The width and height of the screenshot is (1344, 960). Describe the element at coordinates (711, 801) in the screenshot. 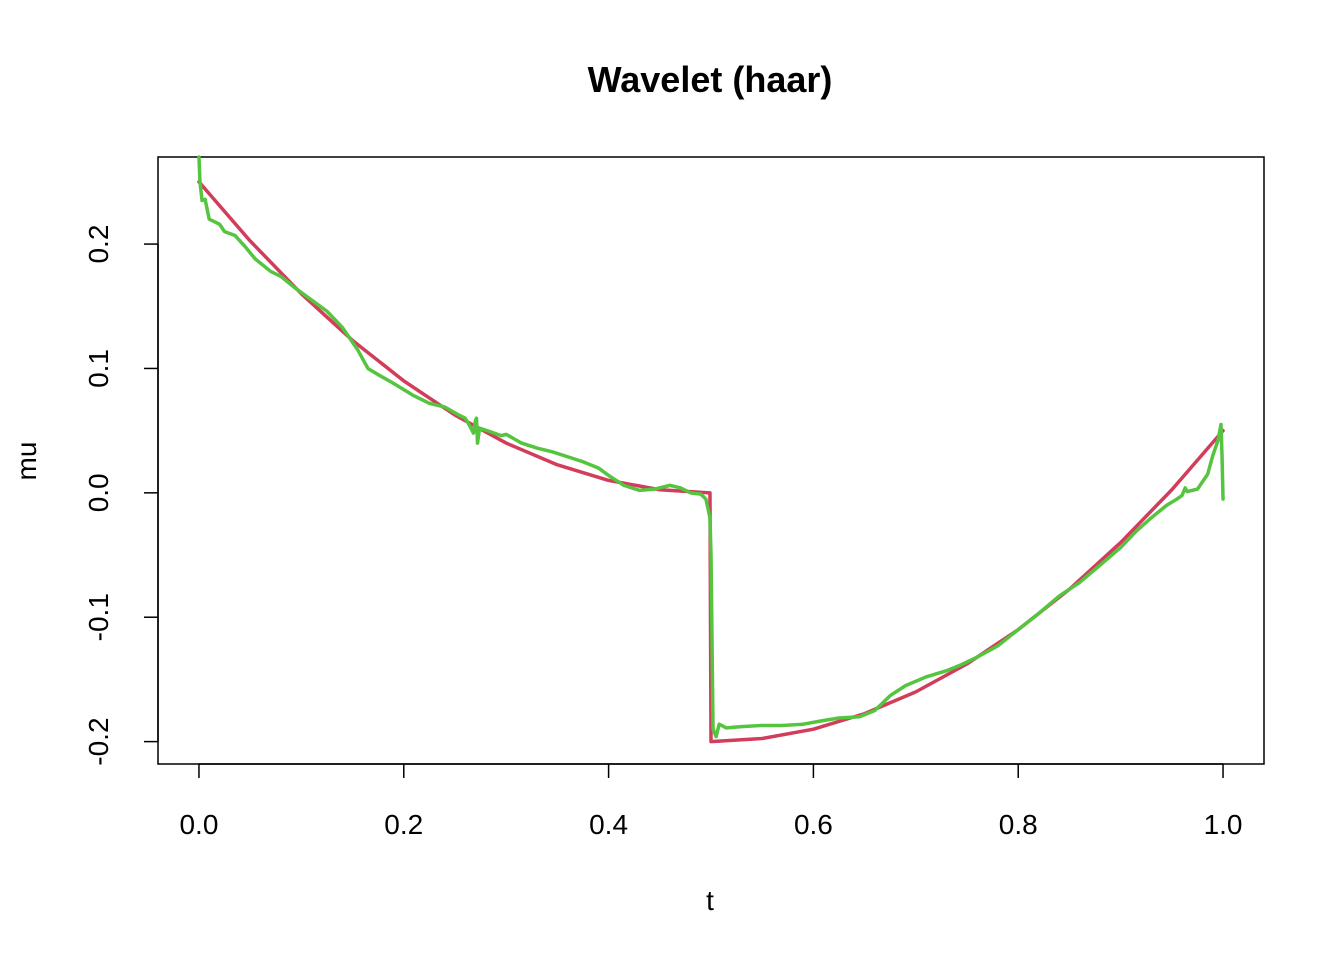

I see `x-axis: 0.0 0.2 0.4 0.6 0.8 1.0` at that location.